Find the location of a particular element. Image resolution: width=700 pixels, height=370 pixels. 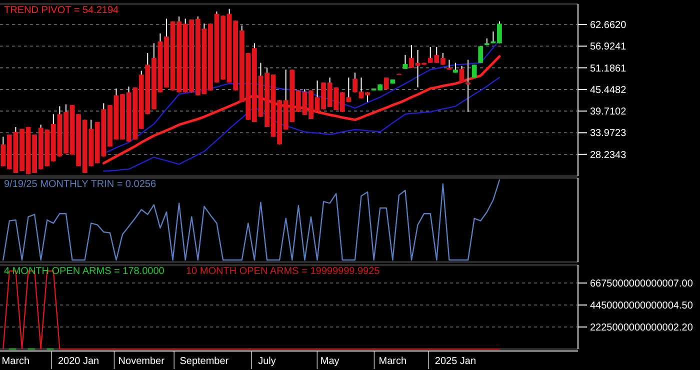

text: 10 MONTH OPEN ARMS = 19999999.9925 is located at coordinates (283, 271).